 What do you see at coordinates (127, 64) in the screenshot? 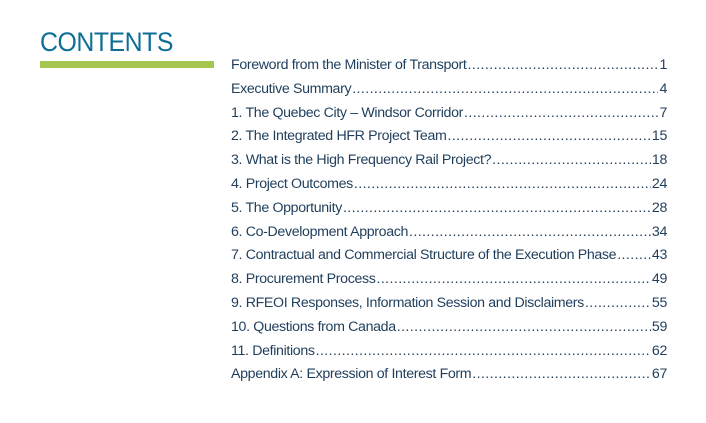
I see `accent-divider` at bounding box center [127, 64].